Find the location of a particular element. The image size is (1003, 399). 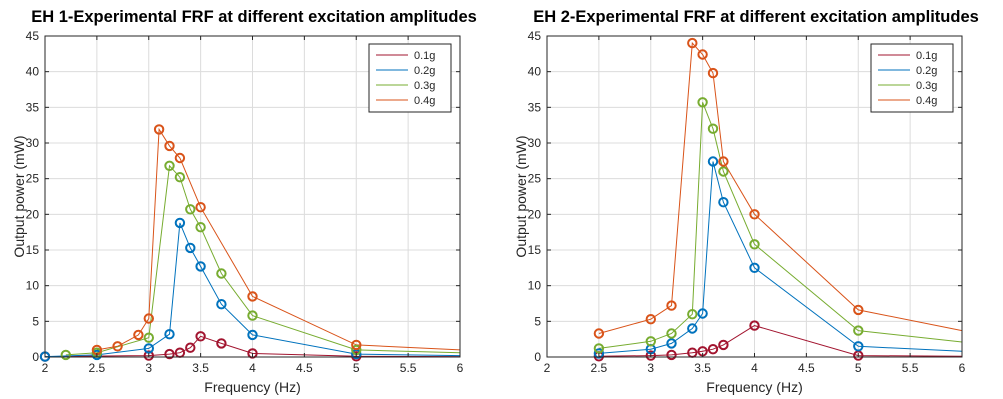

y-tick-label: 10 is located at coordinates (33, 286).